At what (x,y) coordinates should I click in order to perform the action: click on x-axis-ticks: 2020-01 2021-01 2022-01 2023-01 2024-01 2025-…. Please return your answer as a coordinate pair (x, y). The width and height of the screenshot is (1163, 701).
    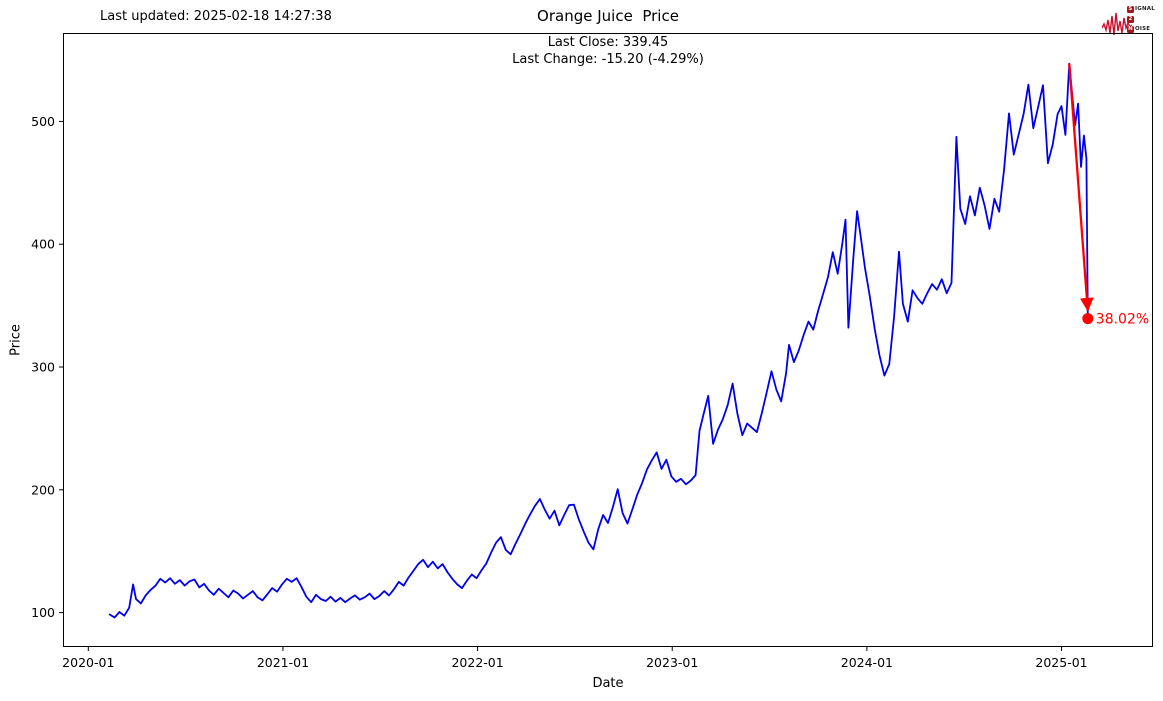
    Looking at the image, I should click on (575, 658).